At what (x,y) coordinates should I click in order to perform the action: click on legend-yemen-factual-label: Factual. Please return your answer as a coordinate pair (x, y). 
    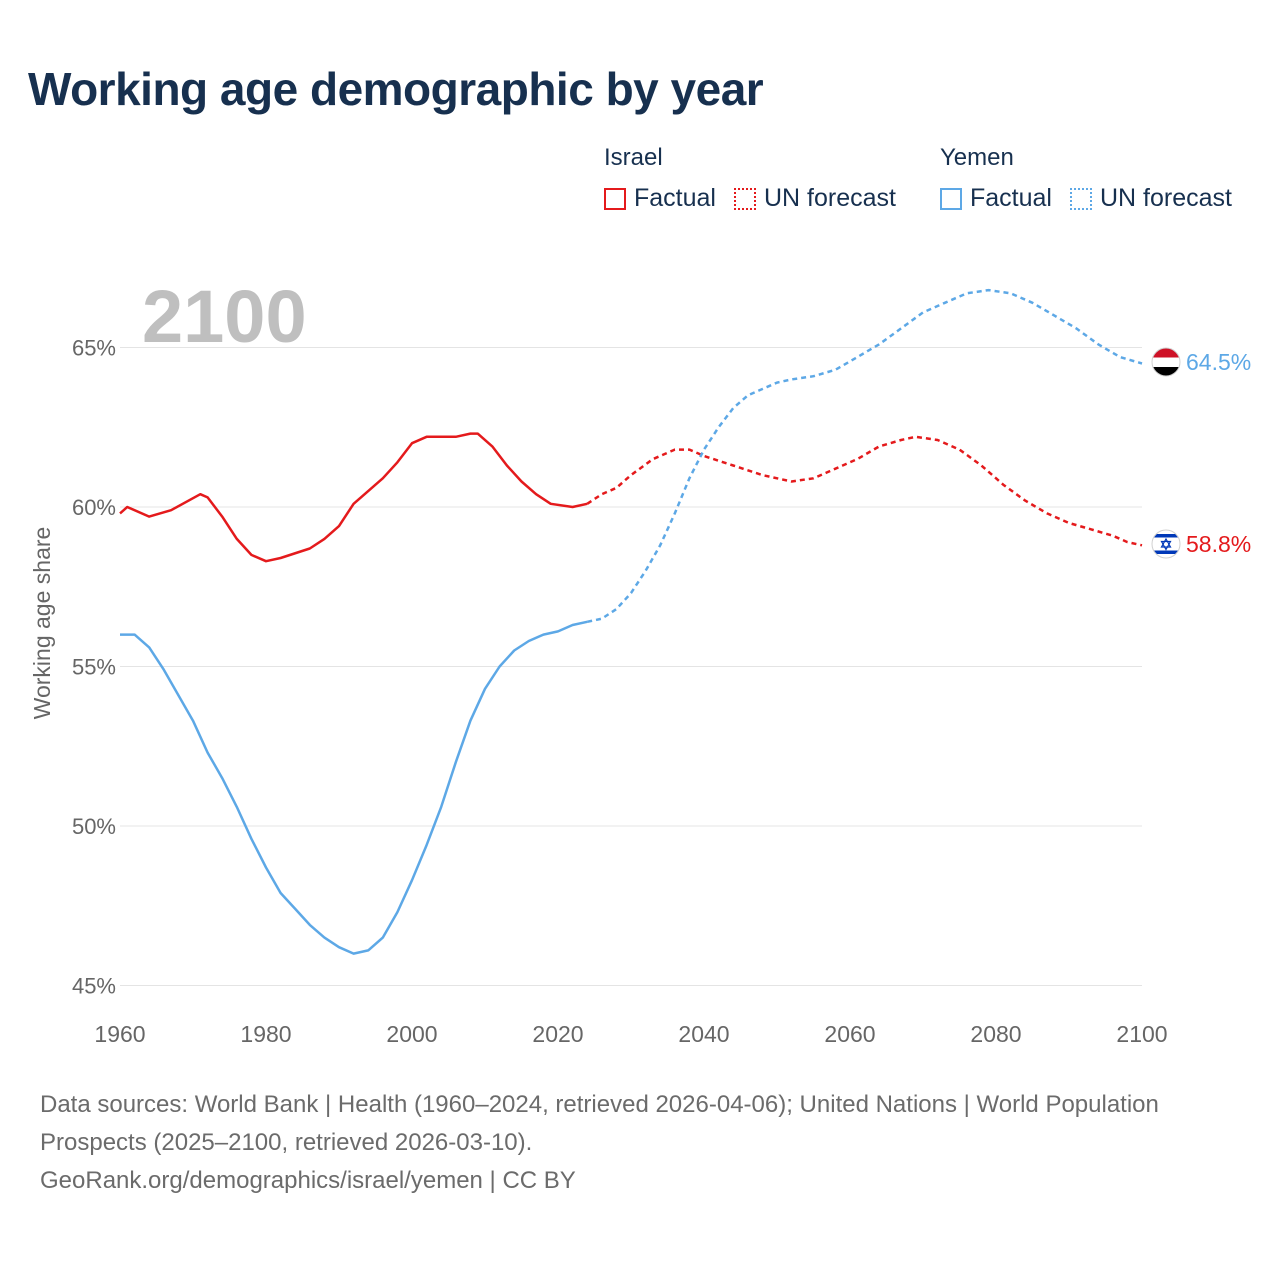
    Looking at the image, I should click on (1011, 198).